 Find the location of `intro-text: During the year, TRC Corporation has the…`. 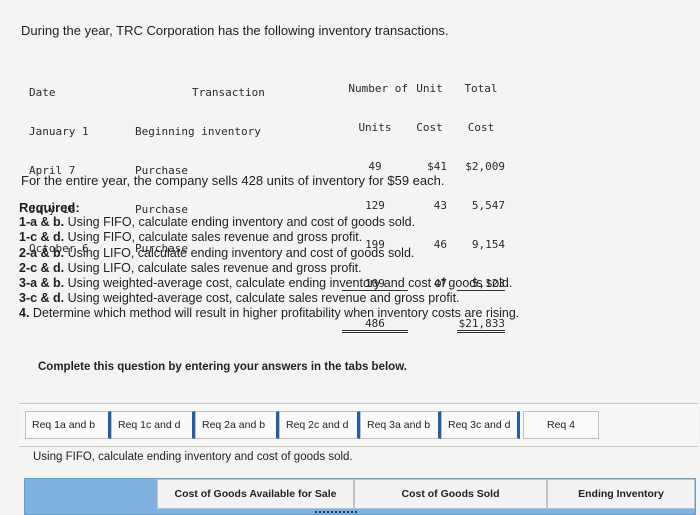

intro-text: During the year, TRC Corporation has the… is located at coordinates (235, 30).